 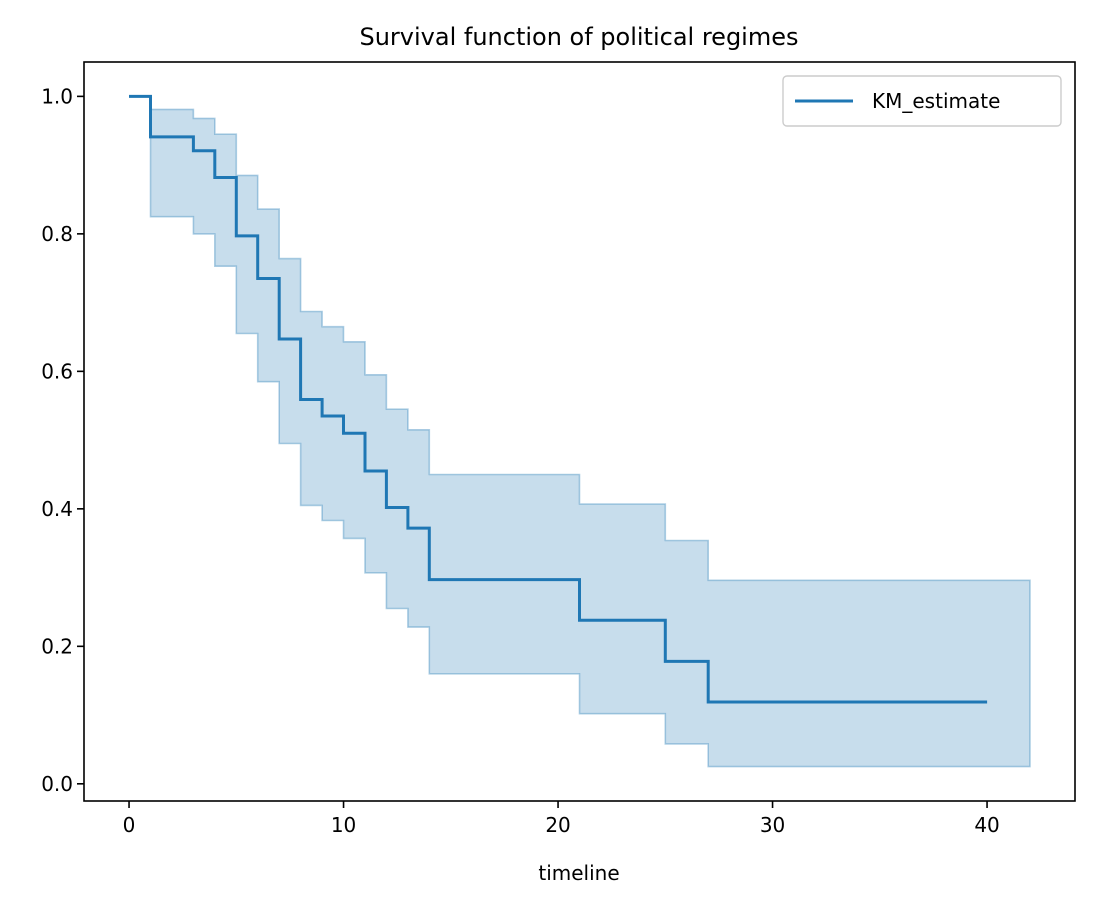 I want to click on x-tick-label: 0, so click(x=129, y=825).